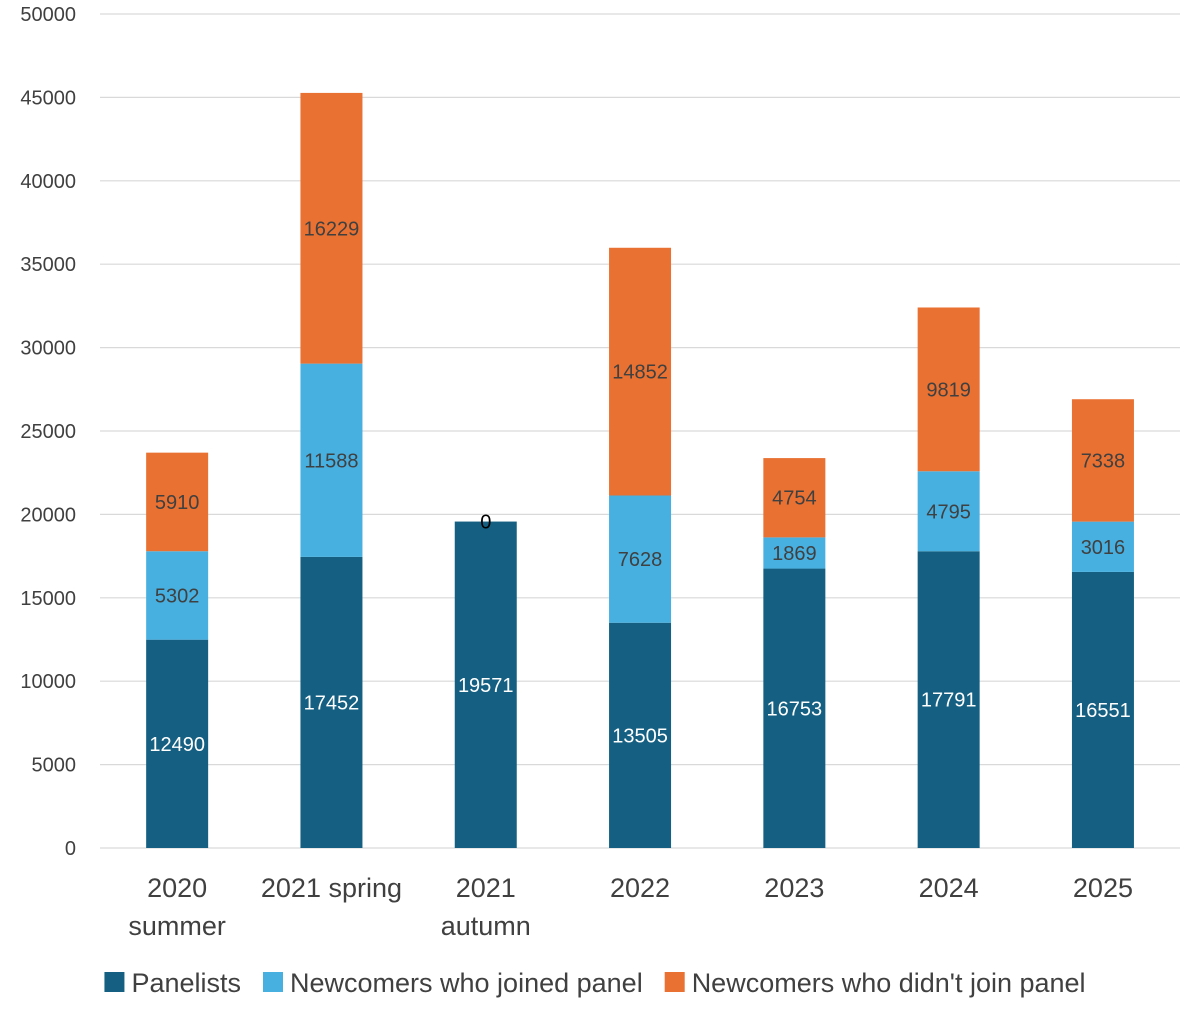 This screenshot has width=1190, height=1009. Describe the element at coordinates (794, 888) in the screenshot. I see `x-category-label-5: 2023` at that location.